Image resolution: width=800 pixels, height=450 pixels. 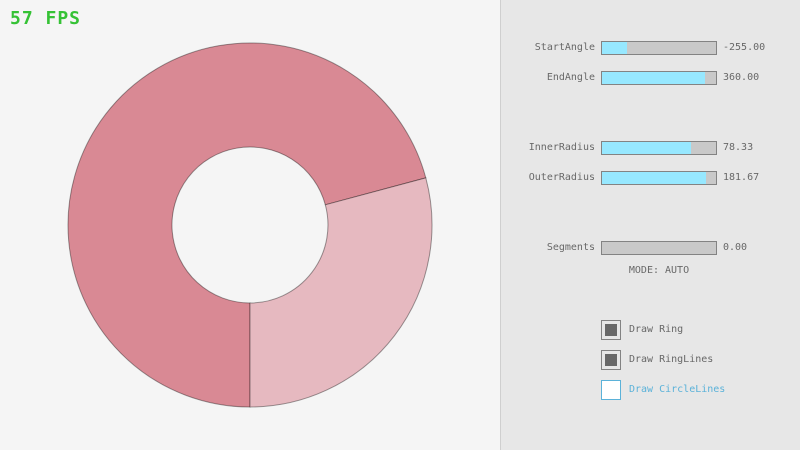 I want to click on outerradius-slider-fill, so click(x=654, y=178).